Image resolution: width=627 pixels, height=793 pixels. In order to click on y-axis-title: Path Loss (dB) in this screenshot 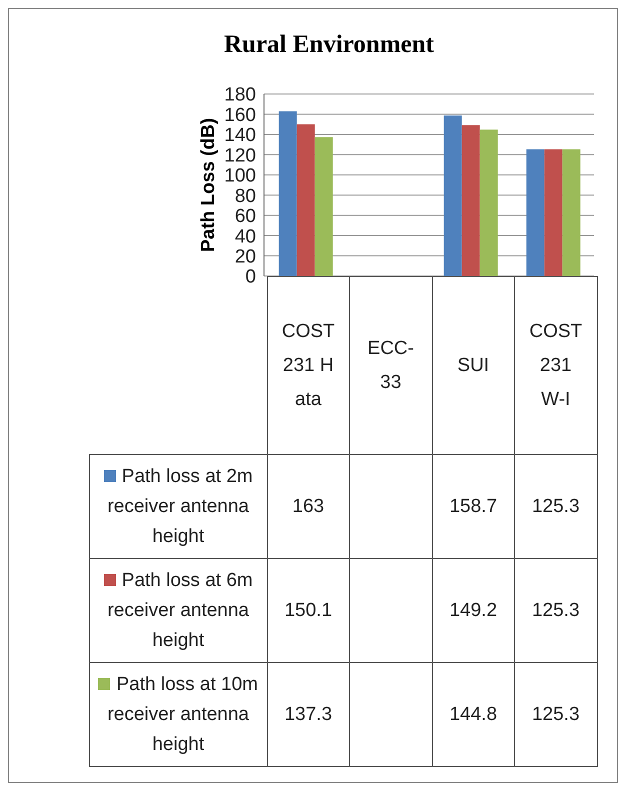, I will do `click(209, 185)`.